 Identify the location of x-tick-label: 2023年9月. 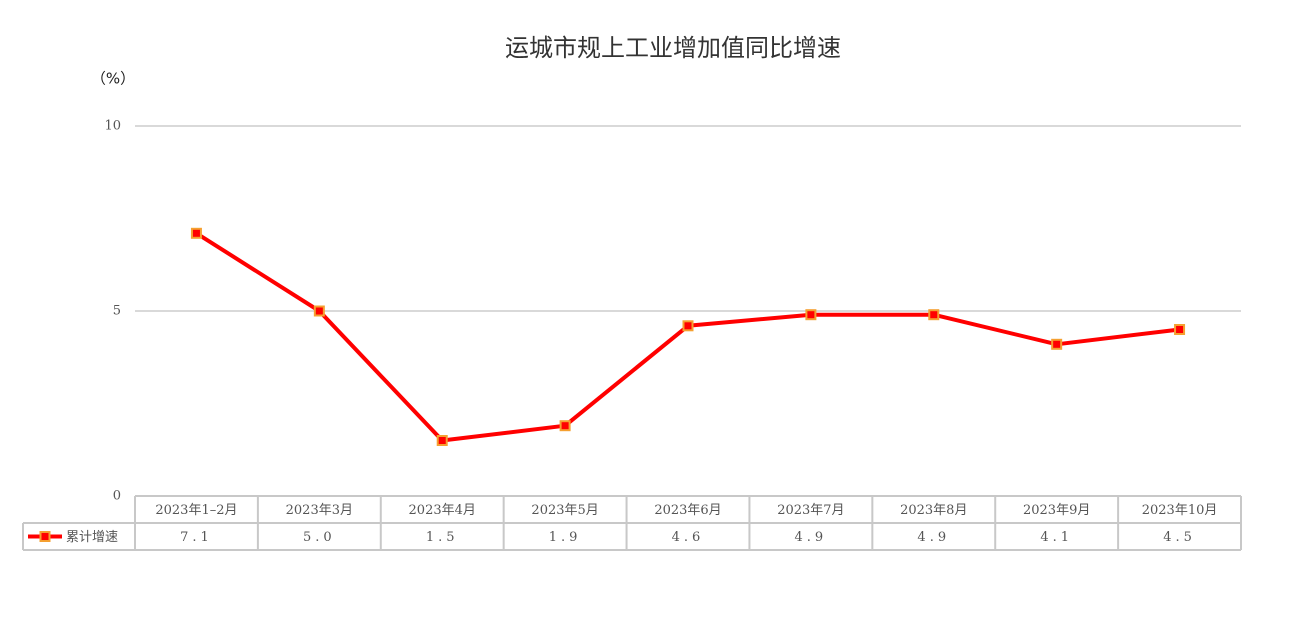
(1056, 510).